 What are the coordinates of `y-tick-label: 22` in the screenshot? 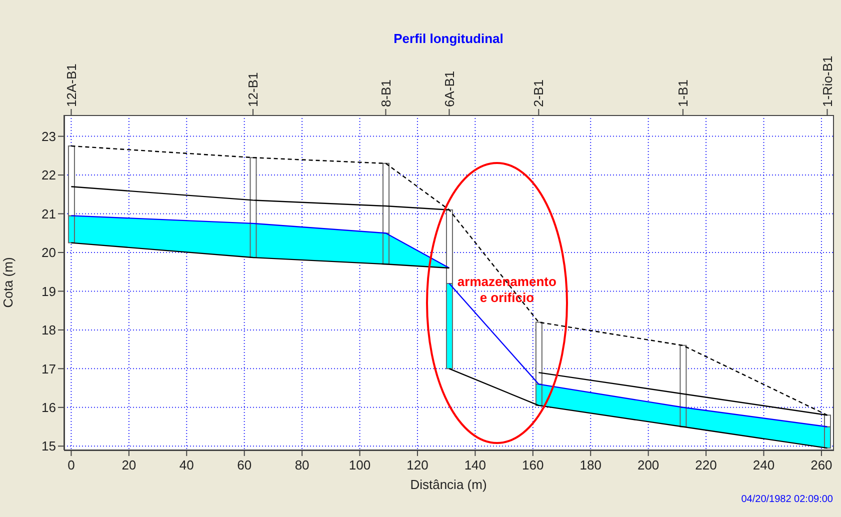 It's located at (49, 175).